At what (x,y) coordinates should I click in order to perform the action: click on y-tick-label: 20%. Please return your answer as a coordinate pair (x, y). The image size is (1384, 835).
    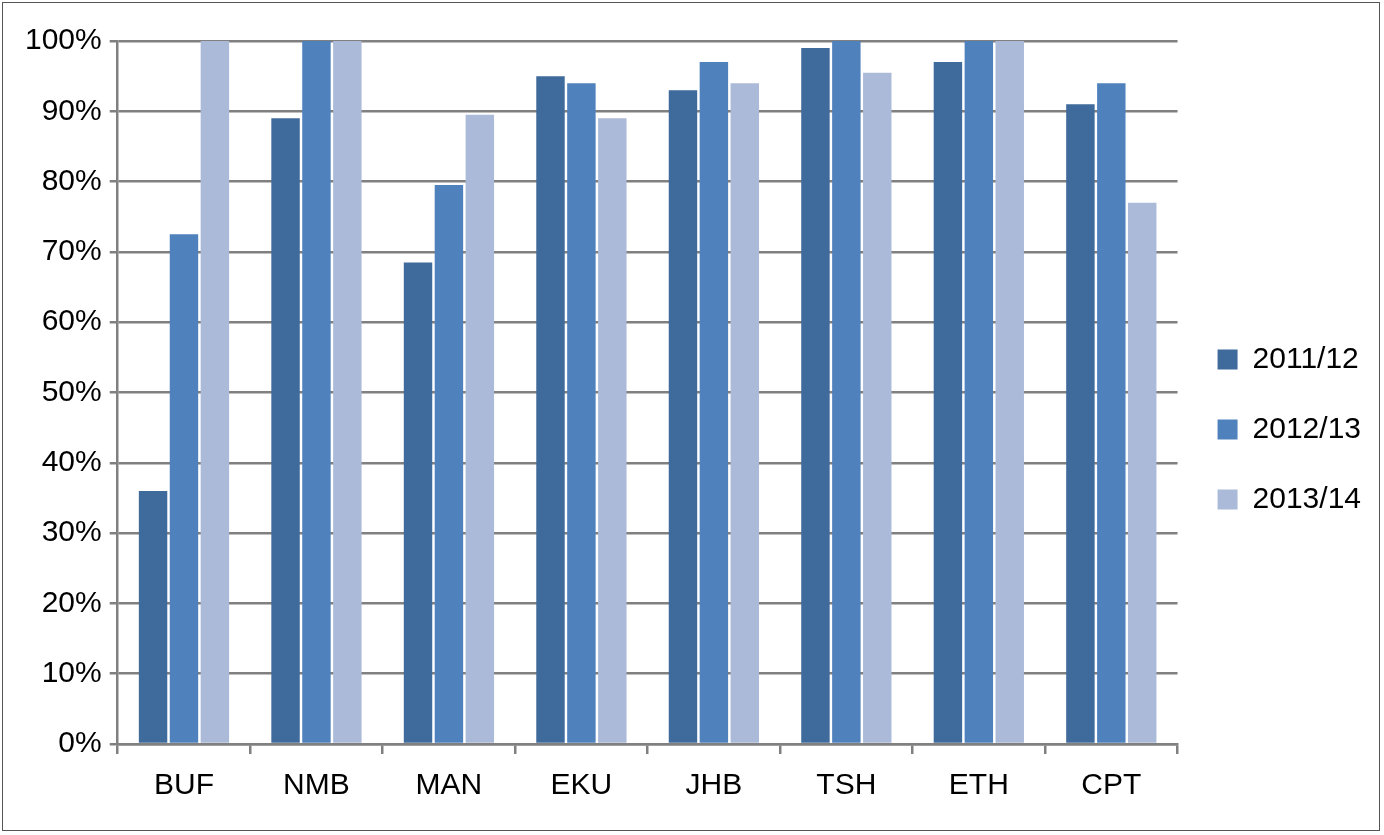
    Looking at the image, I should click on (71, 601).